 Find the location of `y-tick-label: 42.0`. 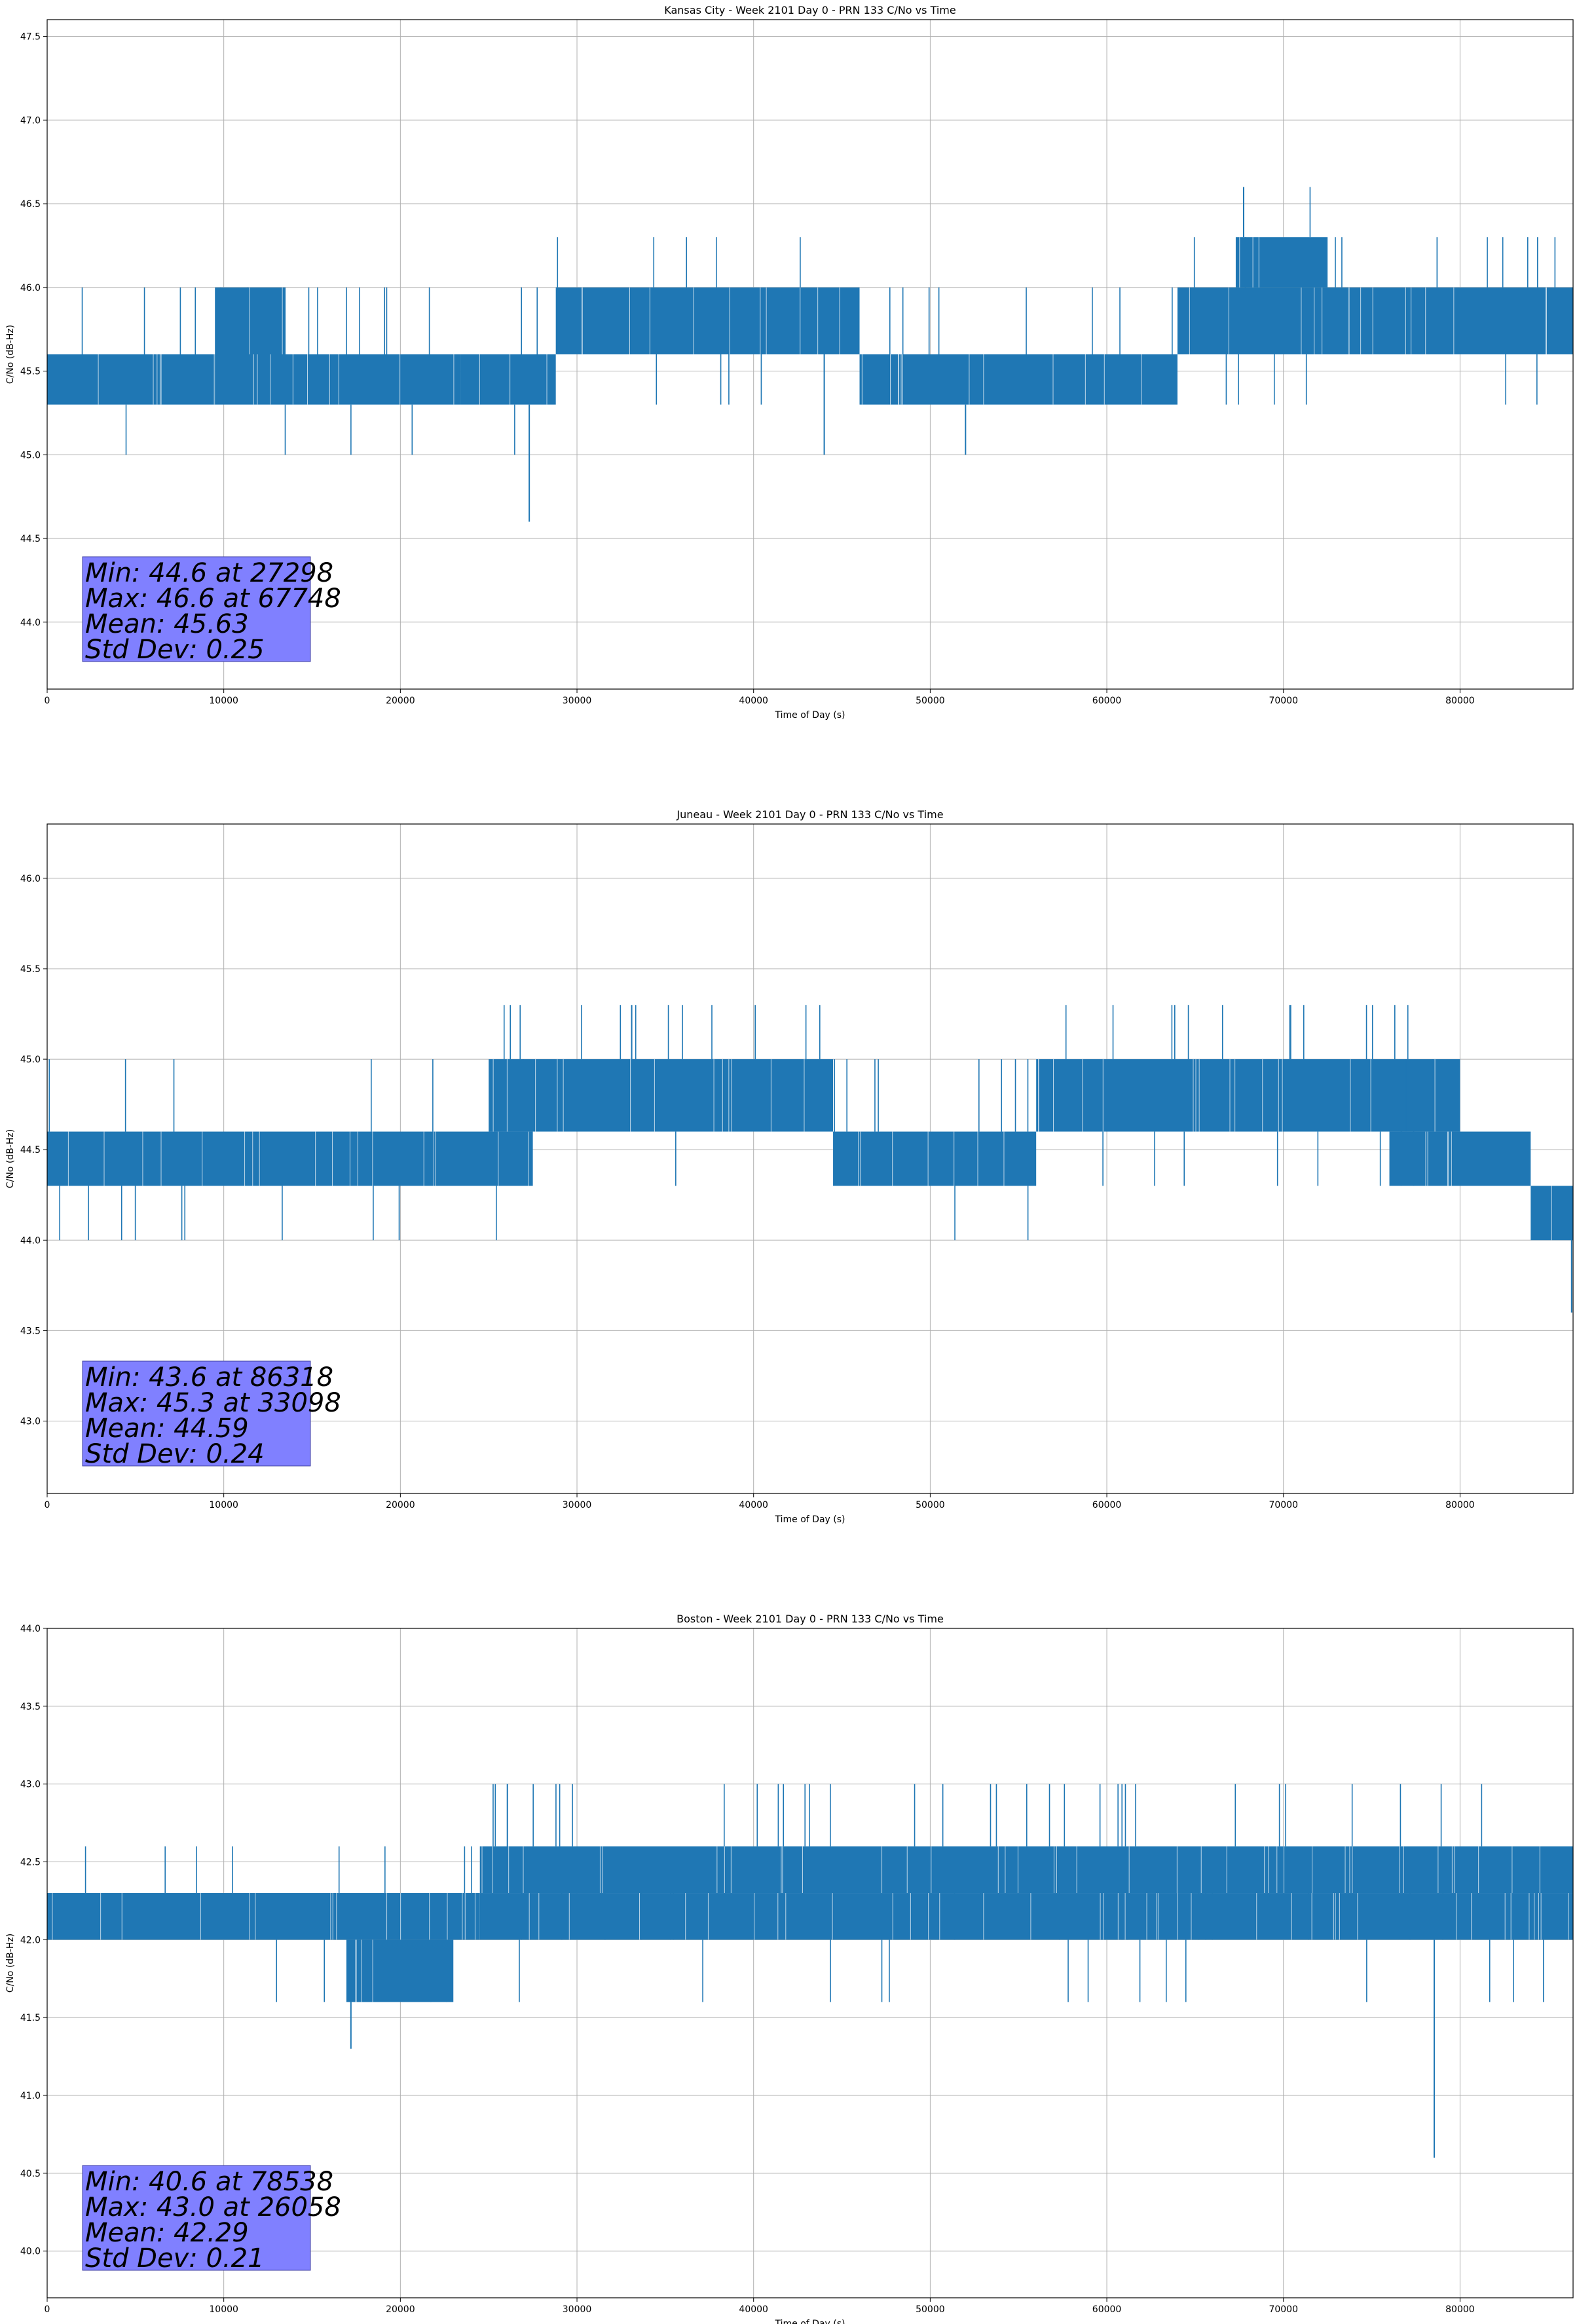

y-tick-label: 42.0 is located at coordinates (30, 1940).